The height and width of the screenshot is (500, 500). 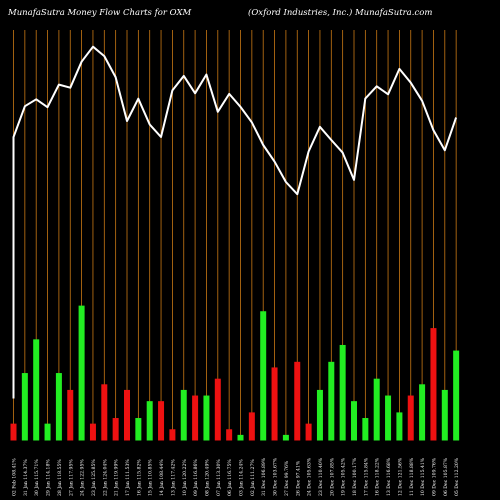 What do you see at coordinates (287, 478) in the screenshot?
I see `x-tick-label: 27 Dec 99.76%` at bounding box center [287, 478].